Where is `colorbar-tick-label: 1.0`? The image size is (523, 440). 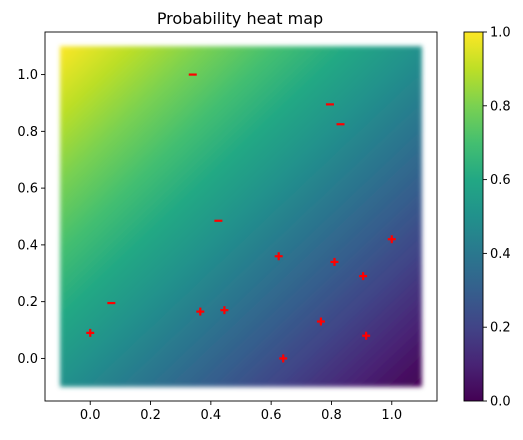 colorbar-tick-label: 1.0 is located at coordinates (500, 33).